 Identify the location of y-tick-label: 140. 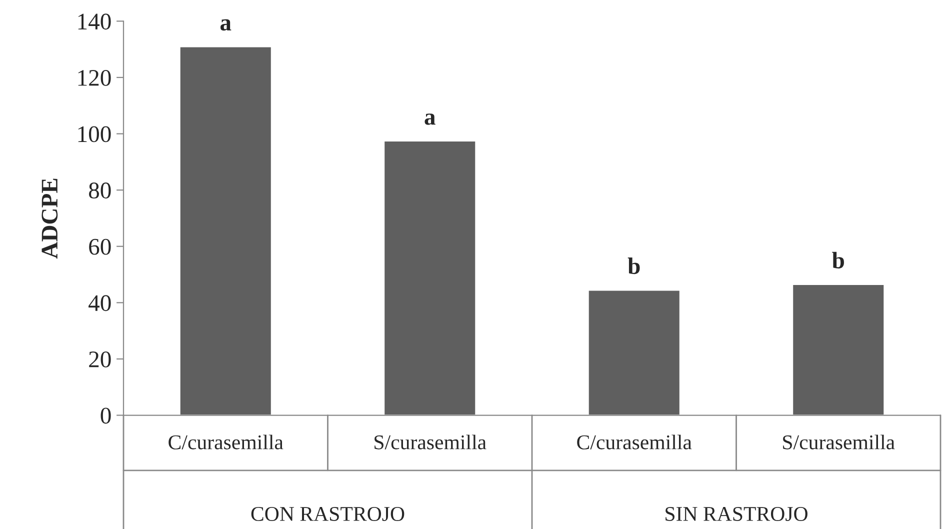
(94, 22).